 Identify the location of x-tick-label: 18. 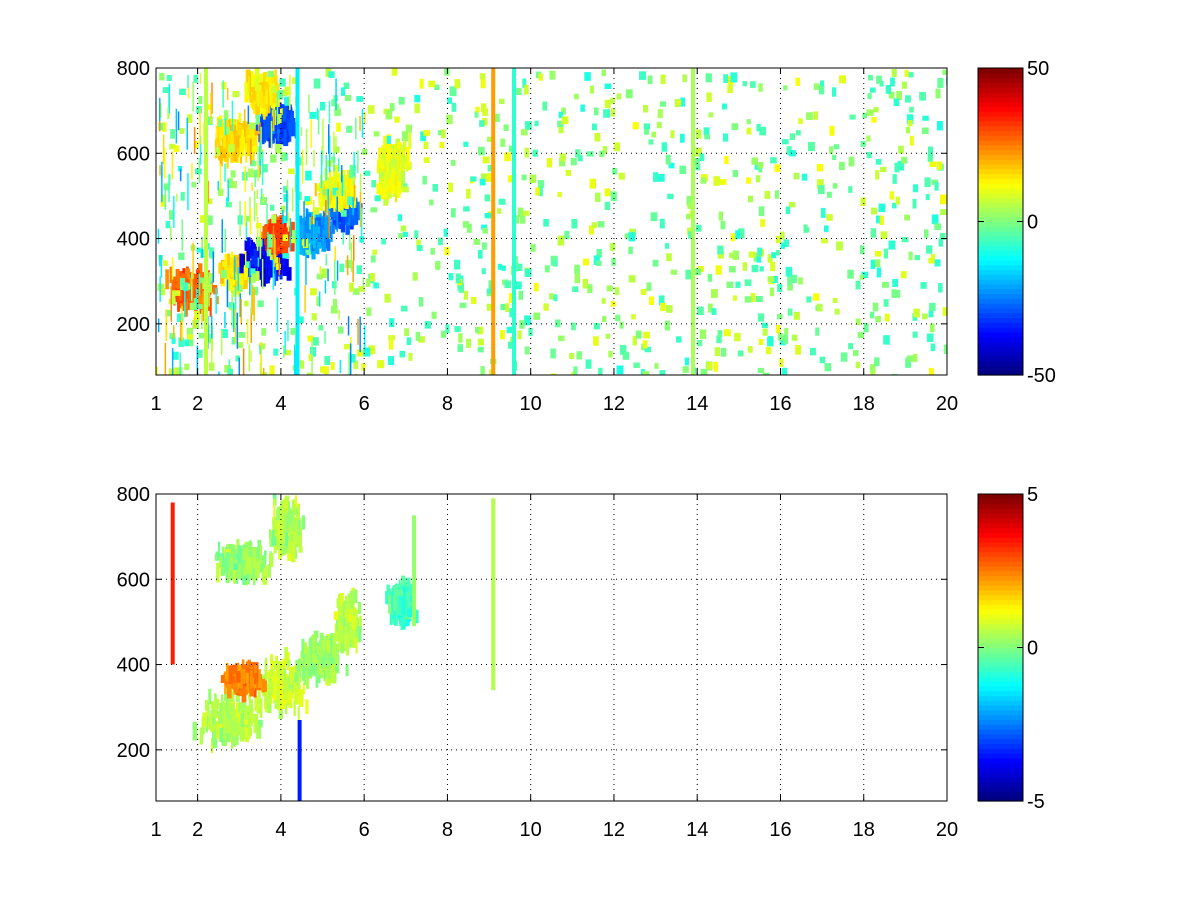
(864, 404).